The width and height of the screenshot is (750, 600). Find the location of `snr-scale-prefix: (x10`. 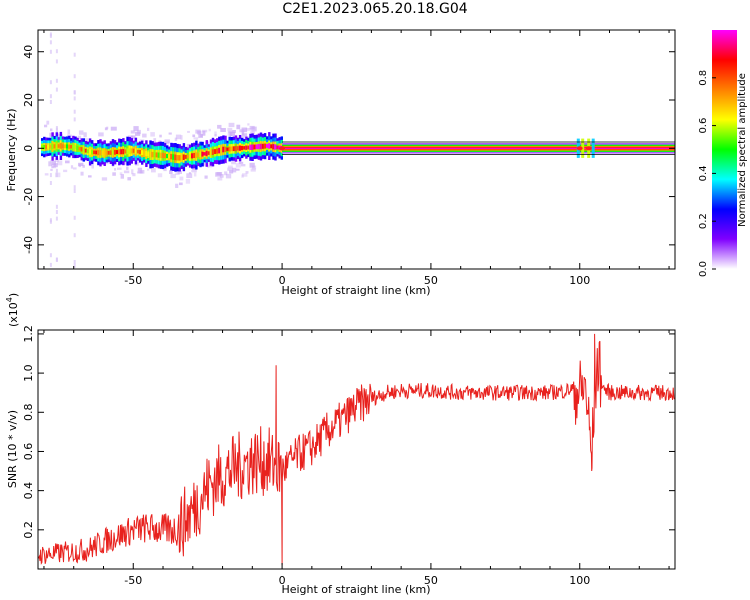

snr-scale-prefix: (x10 is located at coordinates (13, 314).